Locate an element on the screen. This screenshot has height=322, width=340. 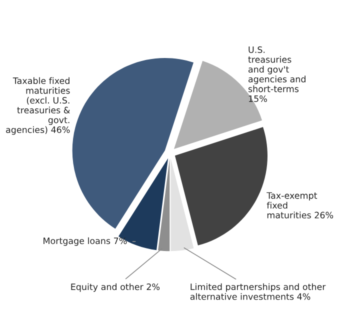
slice-label: Limited partnerships and other alternative investments 4% is located at coordinates (258, 291).